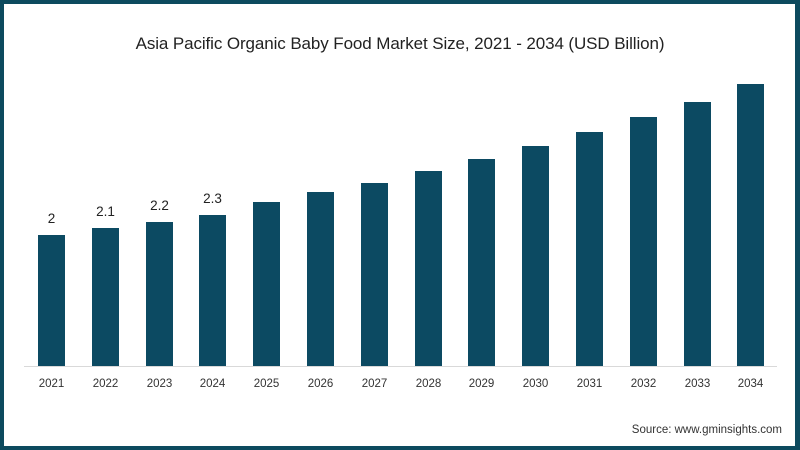  I want to click on x-tick-label-2033: 2033, so click(697, 384).